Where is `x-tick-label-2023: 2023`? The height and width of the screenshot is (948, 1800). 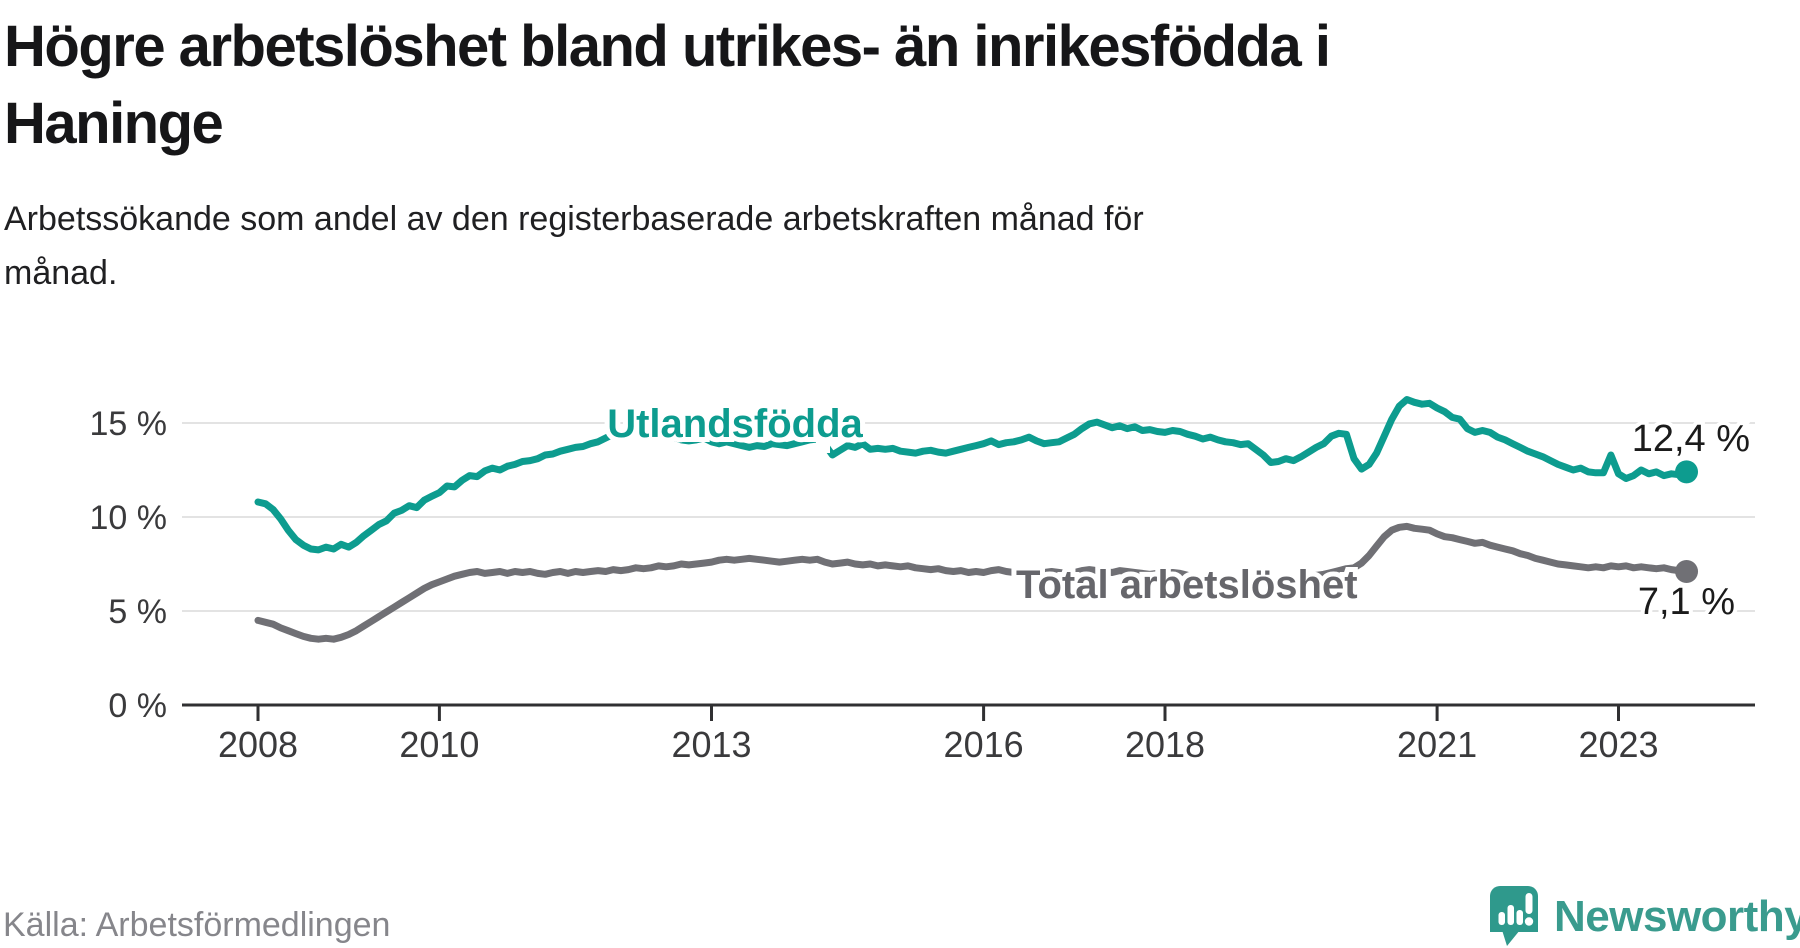
x-tick-label-2023: 2023 is located at coordinates (1618, 744).